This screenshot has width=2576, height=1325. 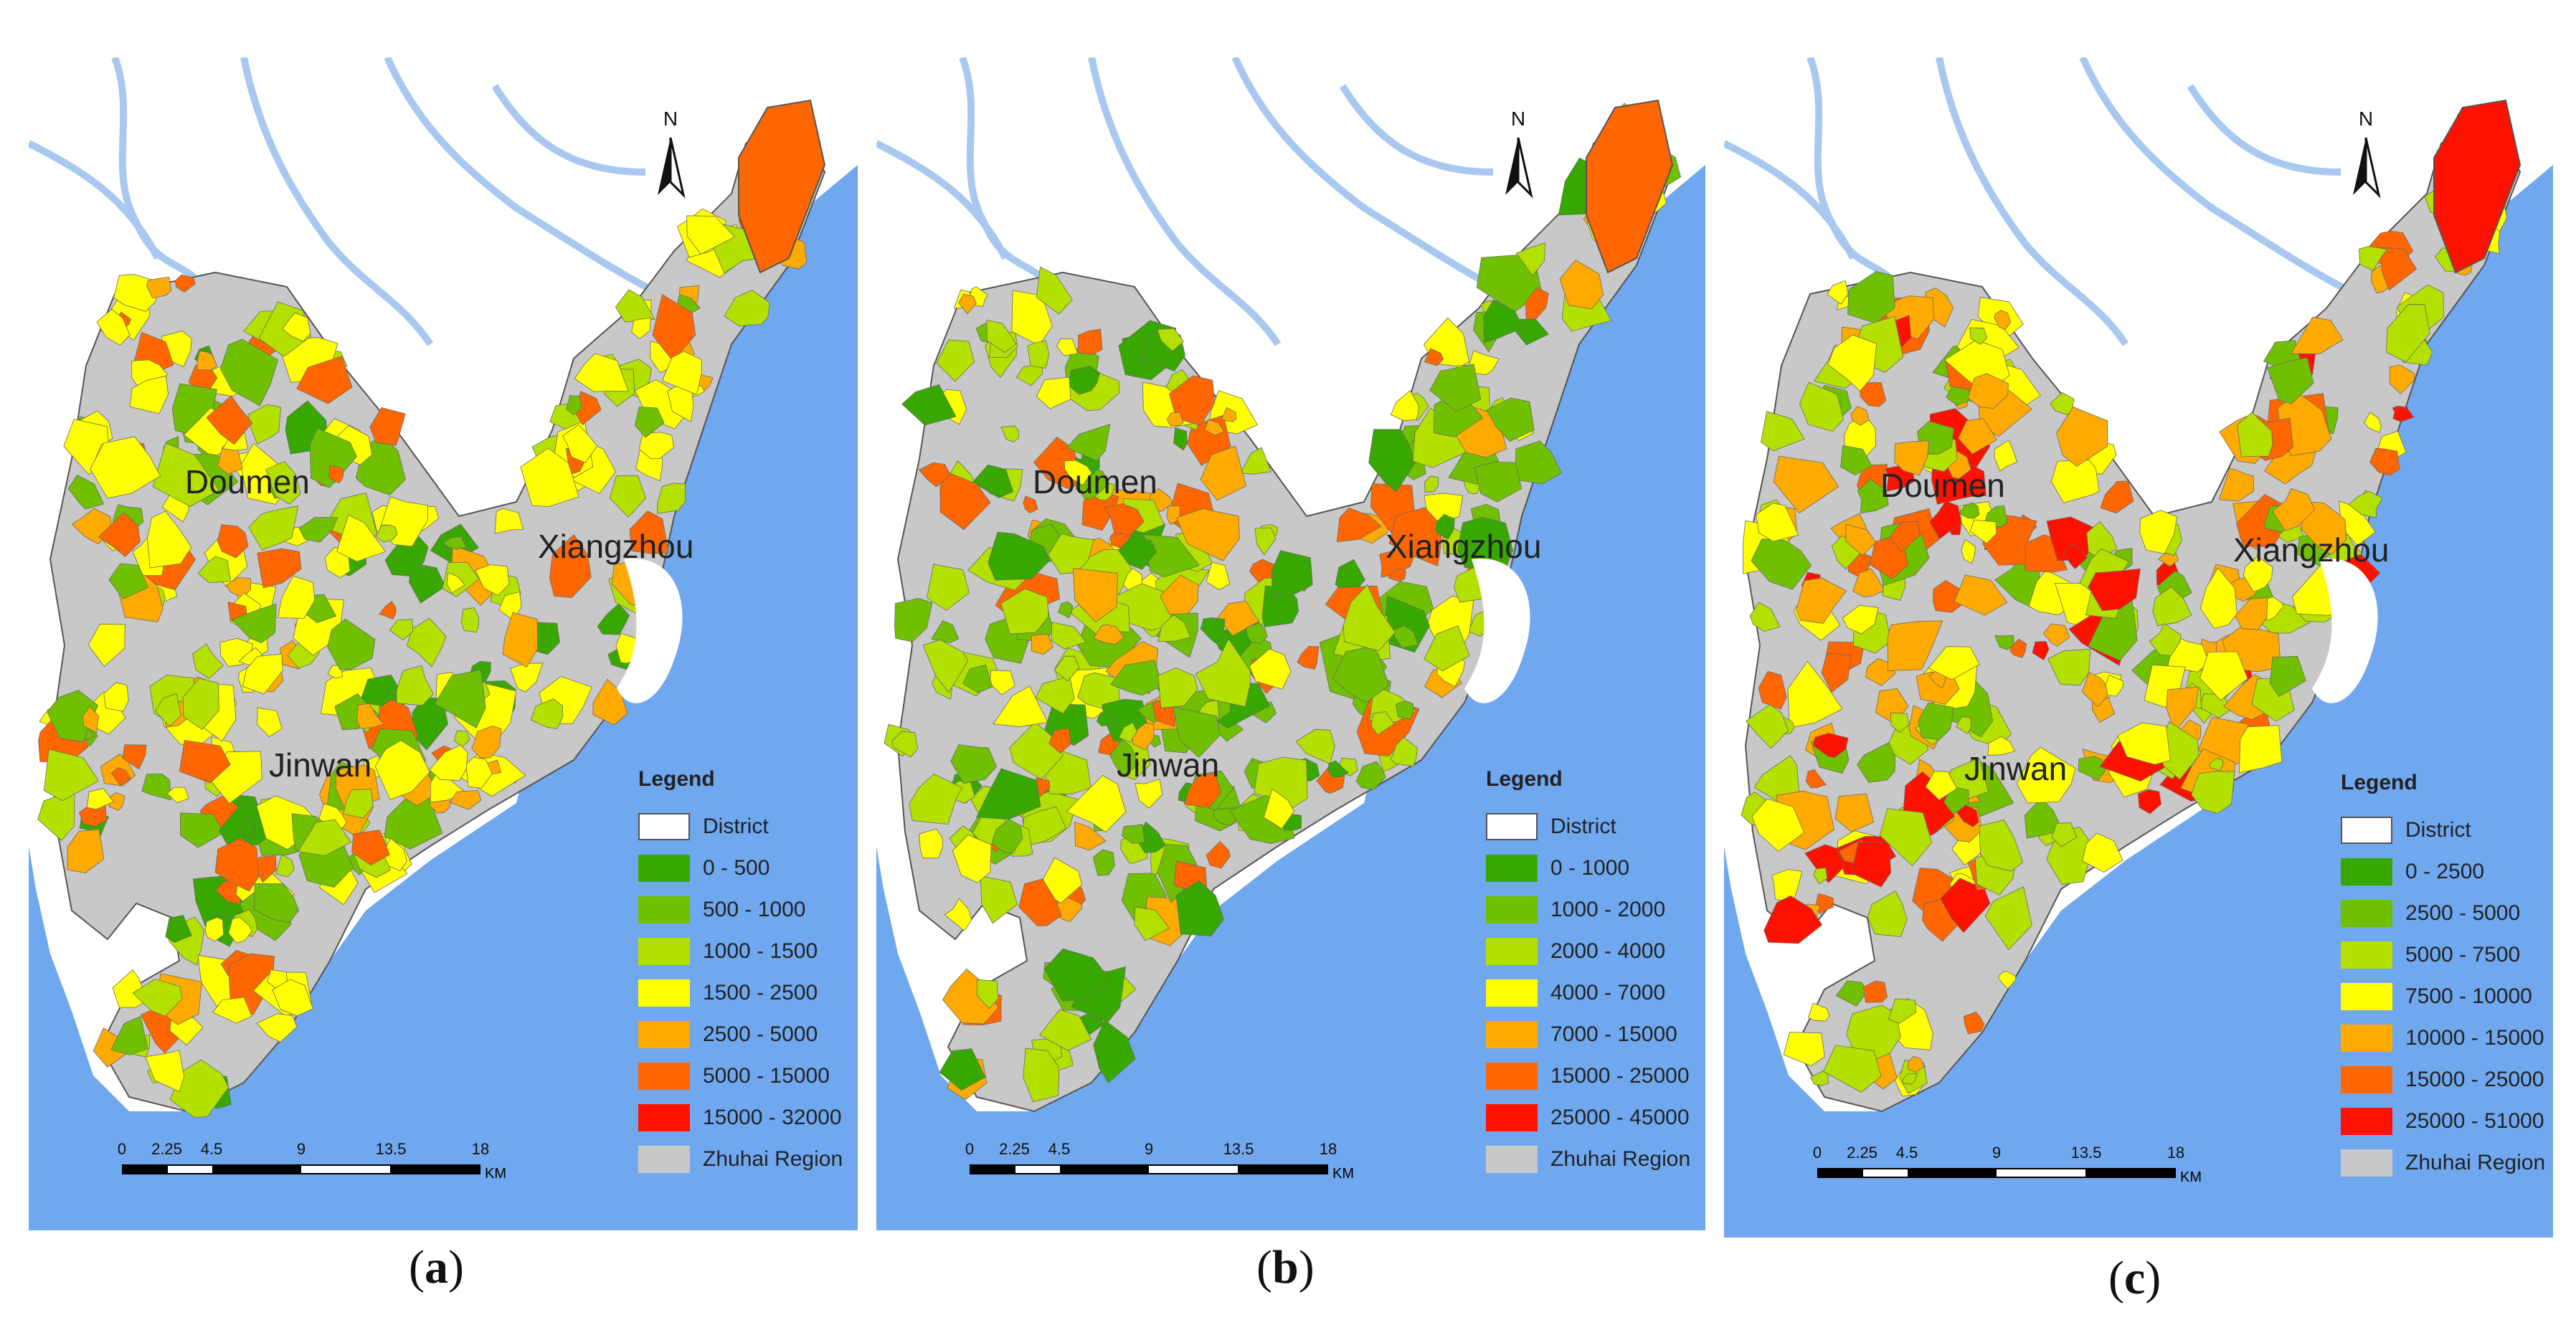 I want to click on legend-item: 7000 - 15000, so click(x=1588, y=1034).